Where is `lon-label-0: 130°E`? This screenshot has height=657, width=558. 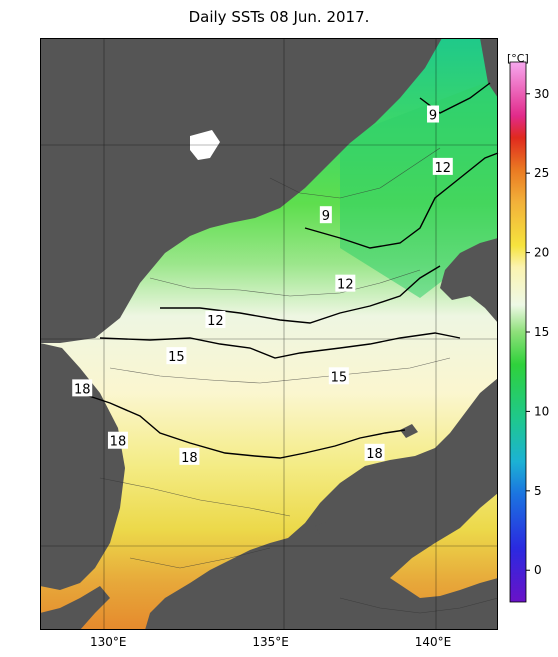
lon-label-0: 130°E is located at coordinates (108, 642).